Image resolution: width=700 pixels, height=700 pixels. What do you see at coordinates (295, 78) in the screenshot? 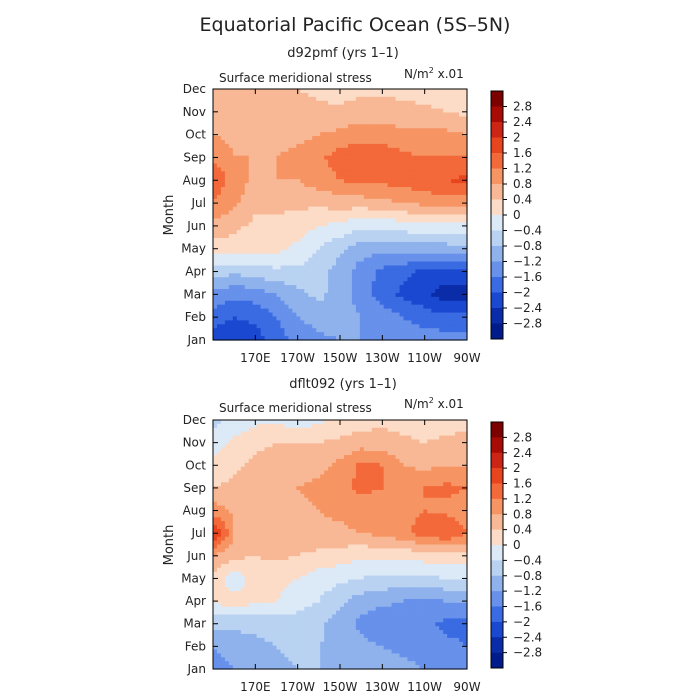
I see `panel-subtitle: Surface meridional stress` at bounding box center [295, 78].